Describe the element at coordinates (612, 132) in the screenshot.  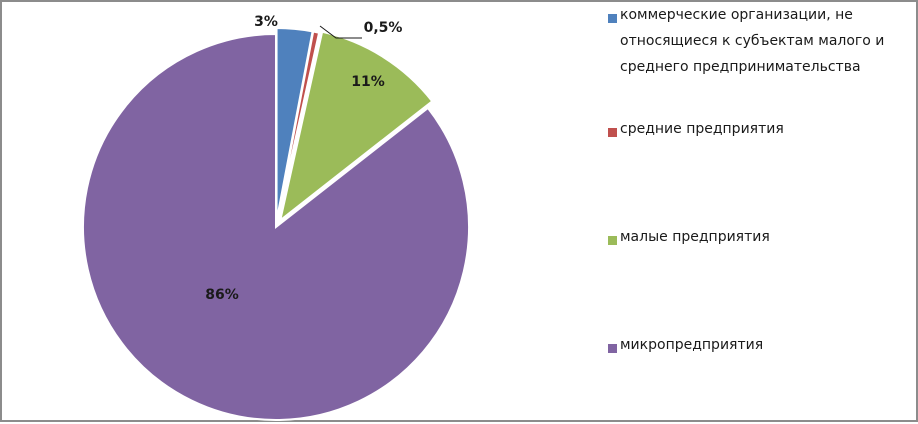
I see `legend-swatch-medium` at that location.